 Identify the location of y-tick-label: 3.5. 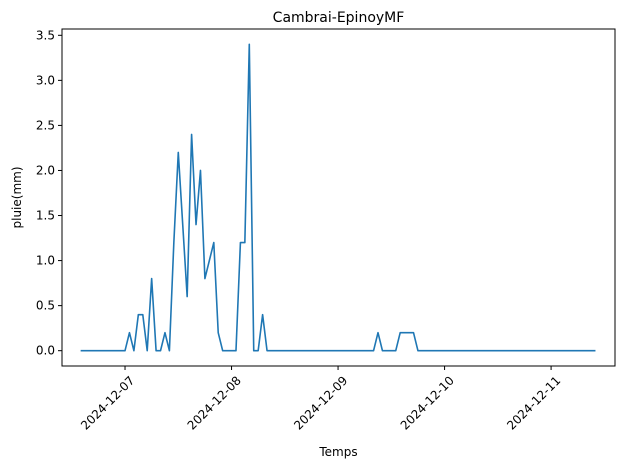
(45, 35).